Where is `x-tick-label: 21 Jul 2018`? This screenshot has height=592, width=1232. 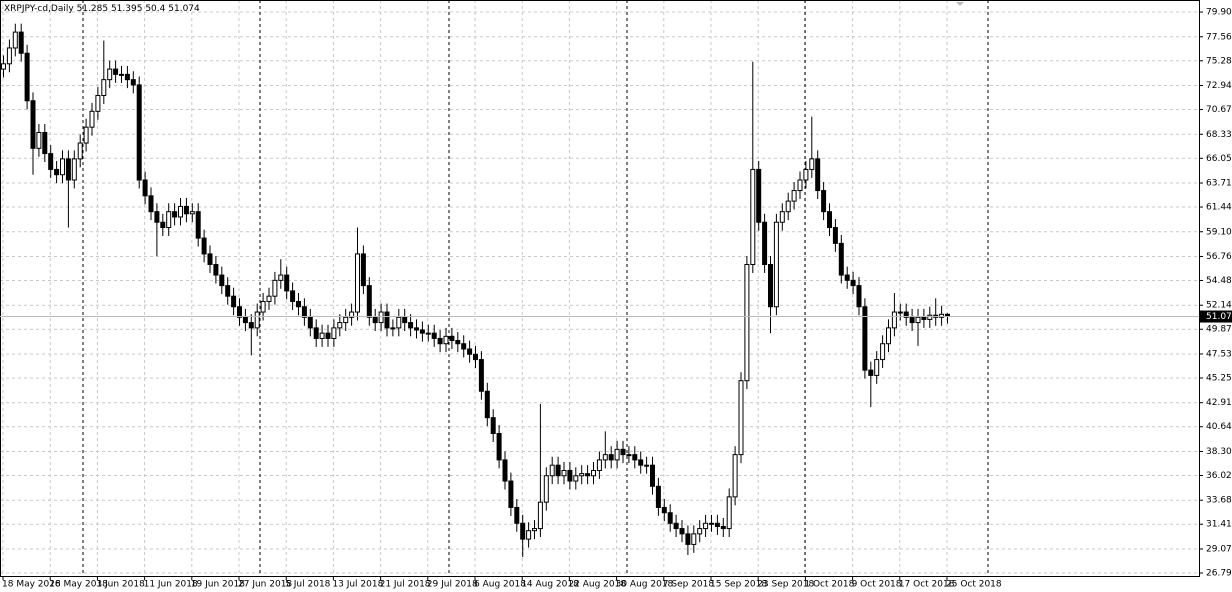
x-tick-label: 21 Jul 2018 is located at coordinates (405, 585).